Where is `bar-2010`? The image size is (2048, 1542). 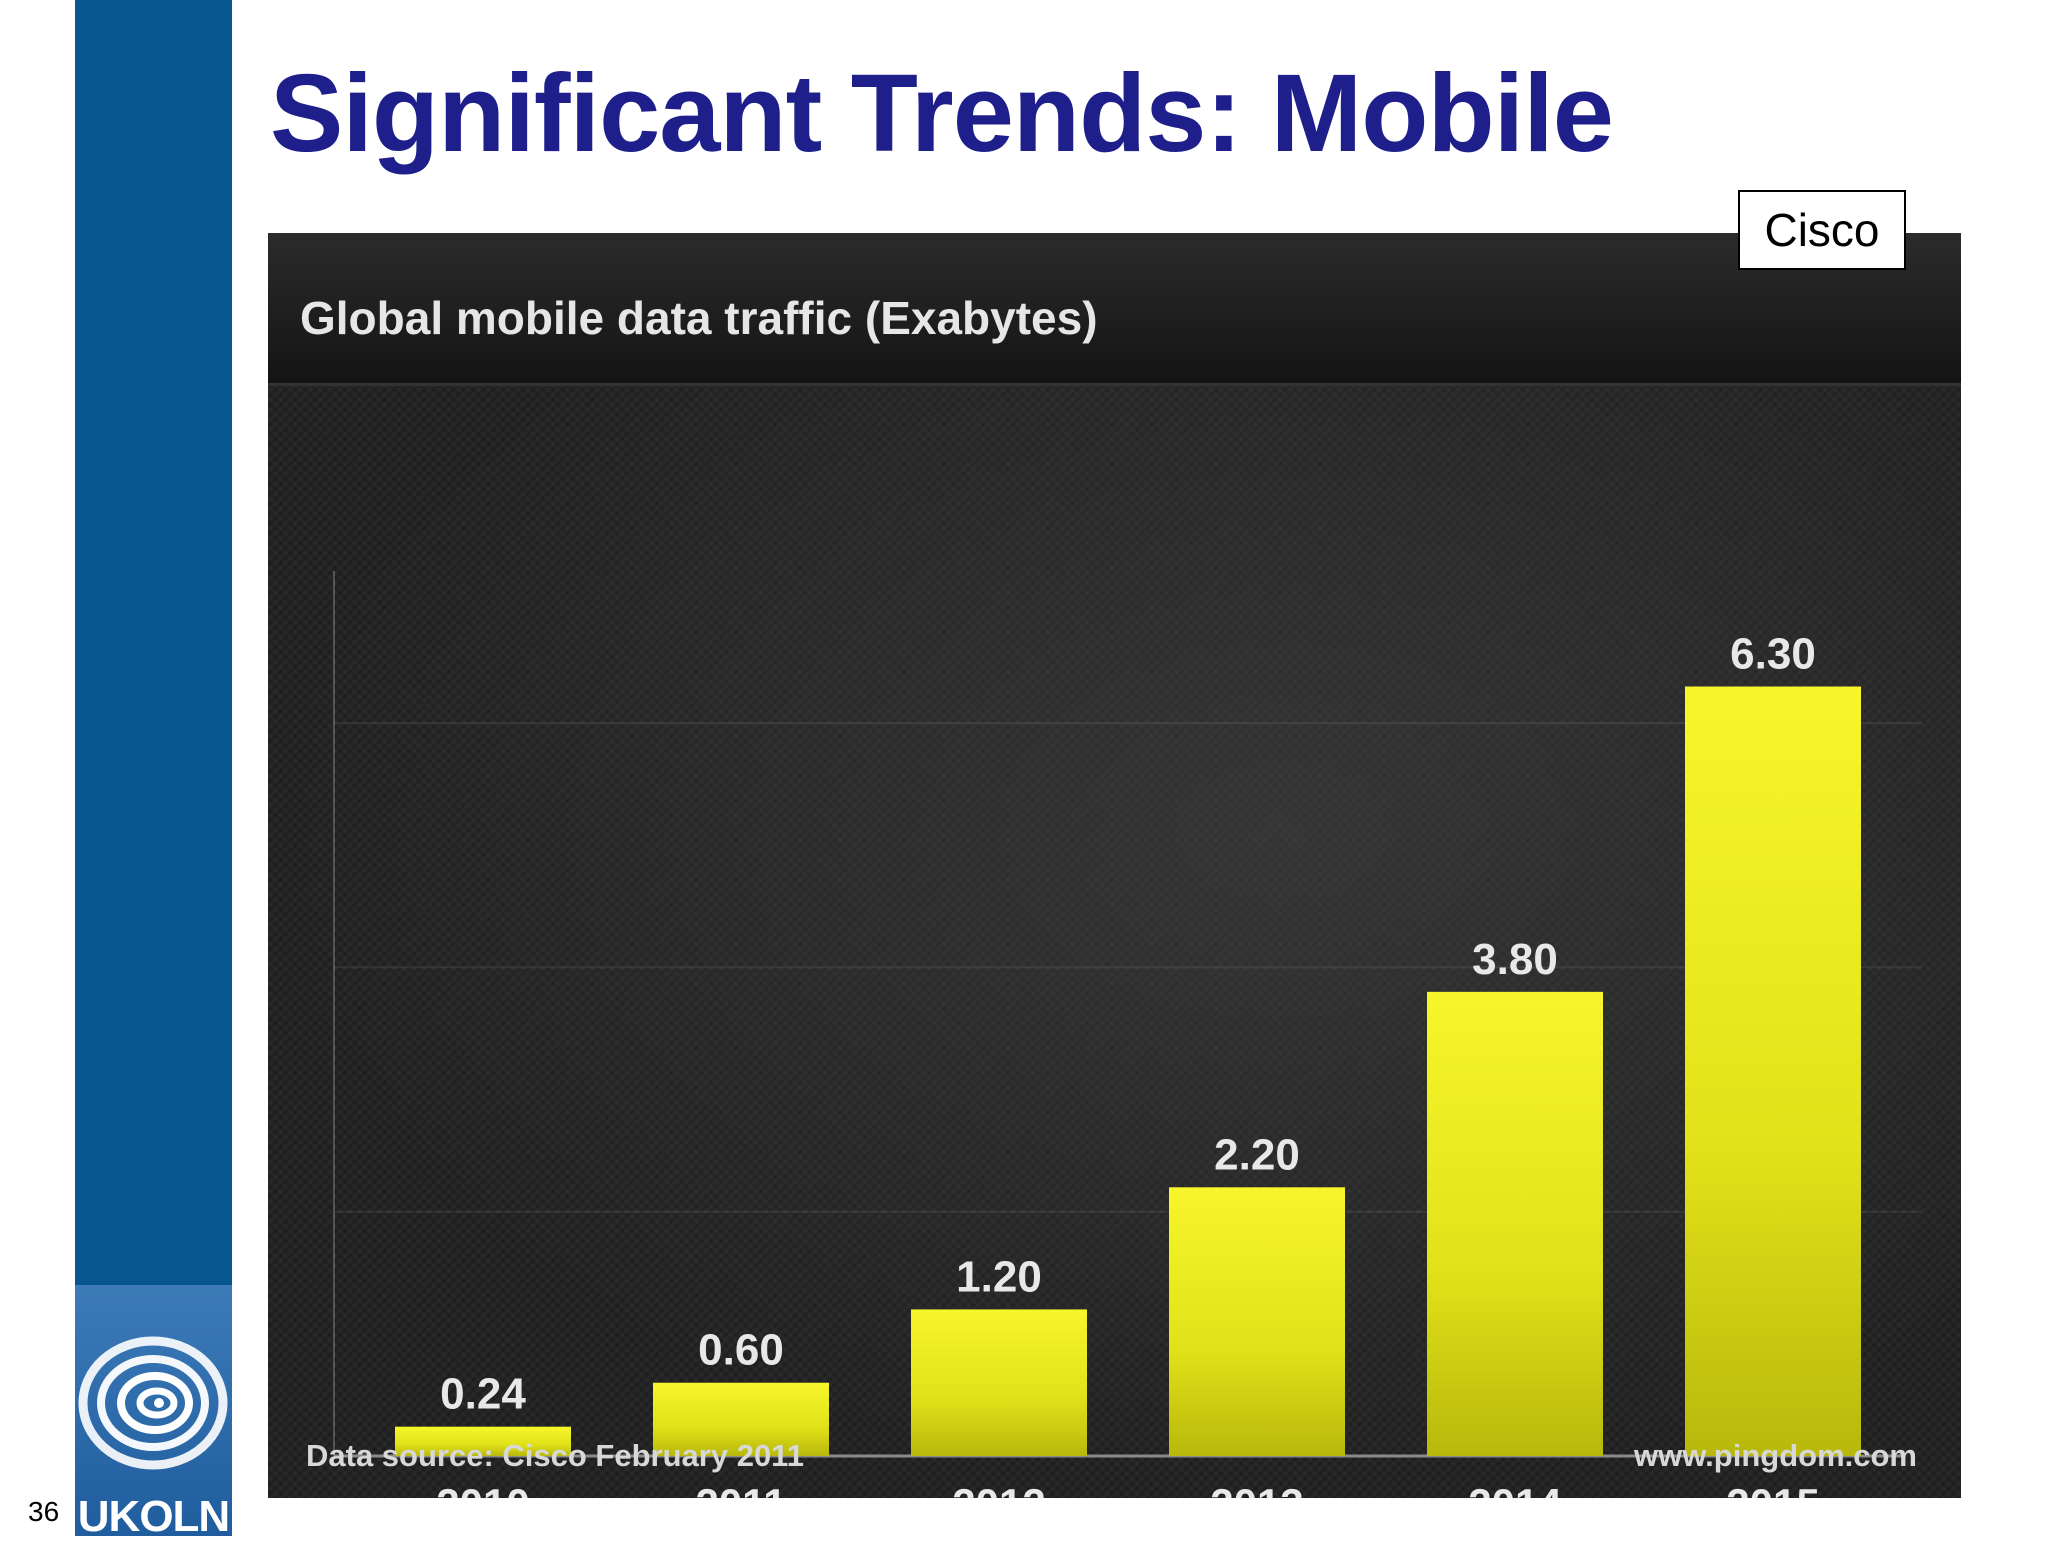
bar-2010 is located at coordinates (483, 1441).